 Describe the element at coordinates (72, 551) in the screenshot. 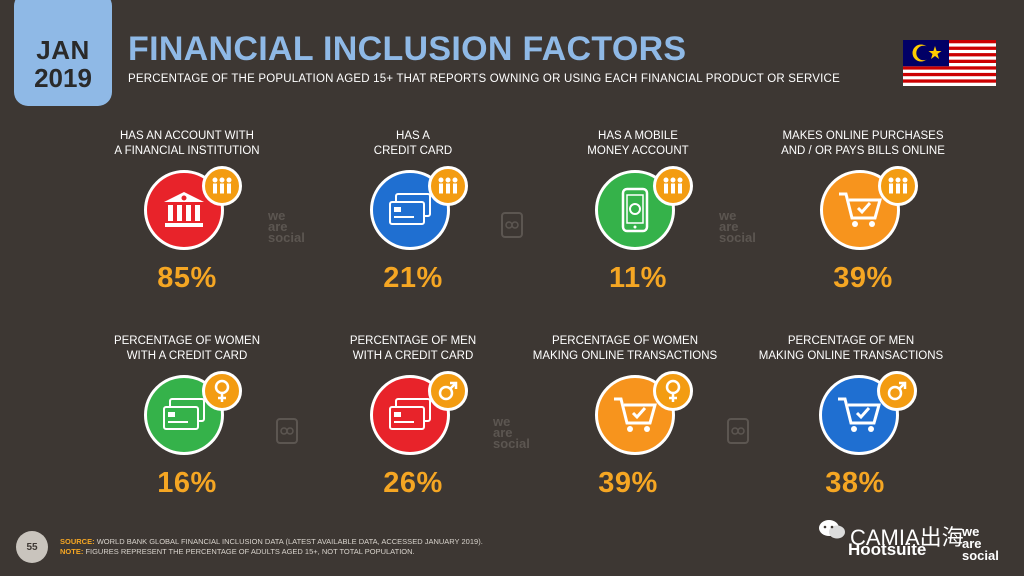

I see `note-key: NOTE:` at that location.